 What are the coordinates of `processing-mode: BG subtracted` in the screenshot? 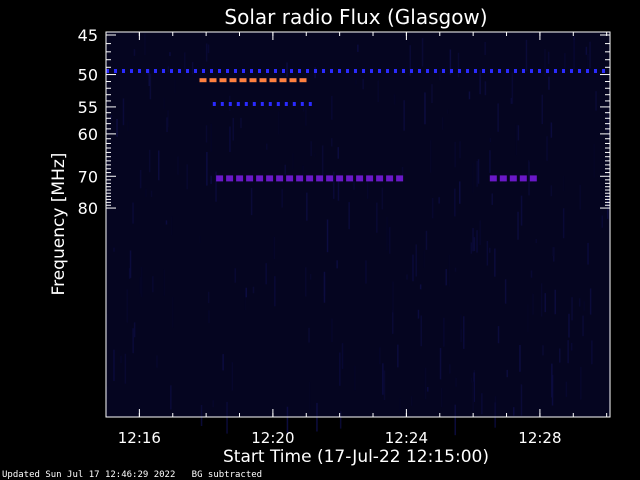 It's located at (227, 475).